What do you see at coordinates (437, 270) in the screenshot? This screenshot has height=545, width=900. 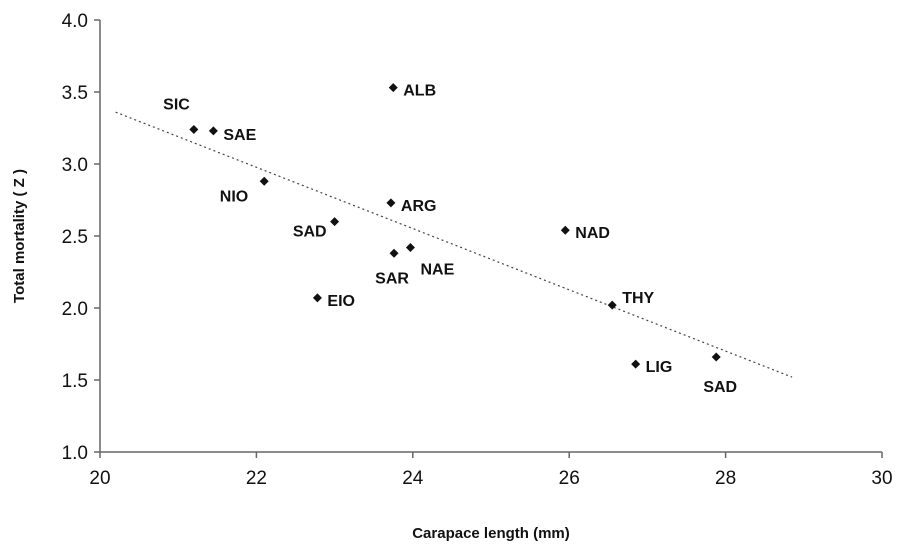 I see `point-label: NAE` at bounding box center [437, 270].